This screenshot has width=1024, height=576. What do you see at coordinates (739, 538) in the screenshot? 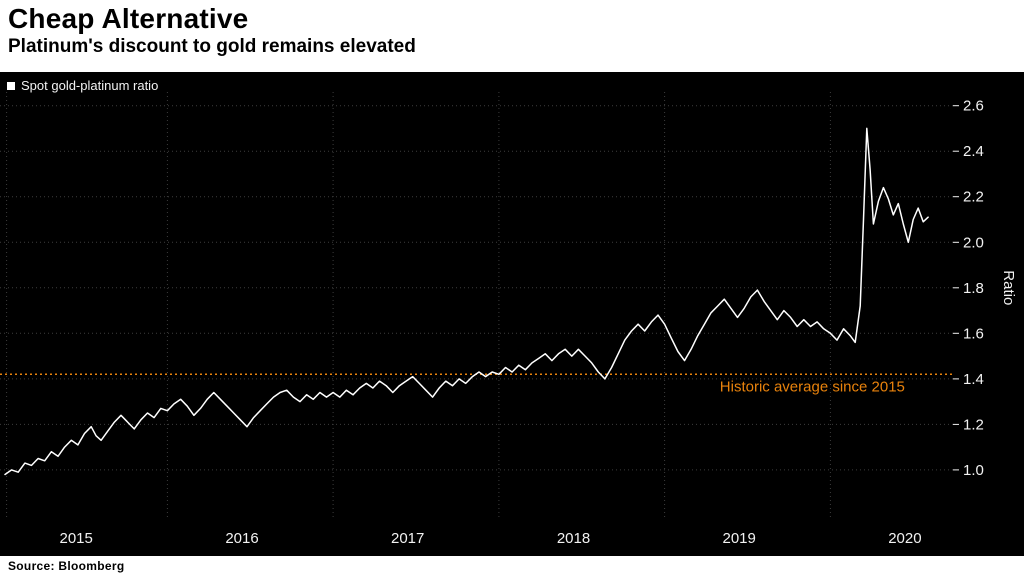
I see `svg-text: 2019` at bounding box center [739, 538].